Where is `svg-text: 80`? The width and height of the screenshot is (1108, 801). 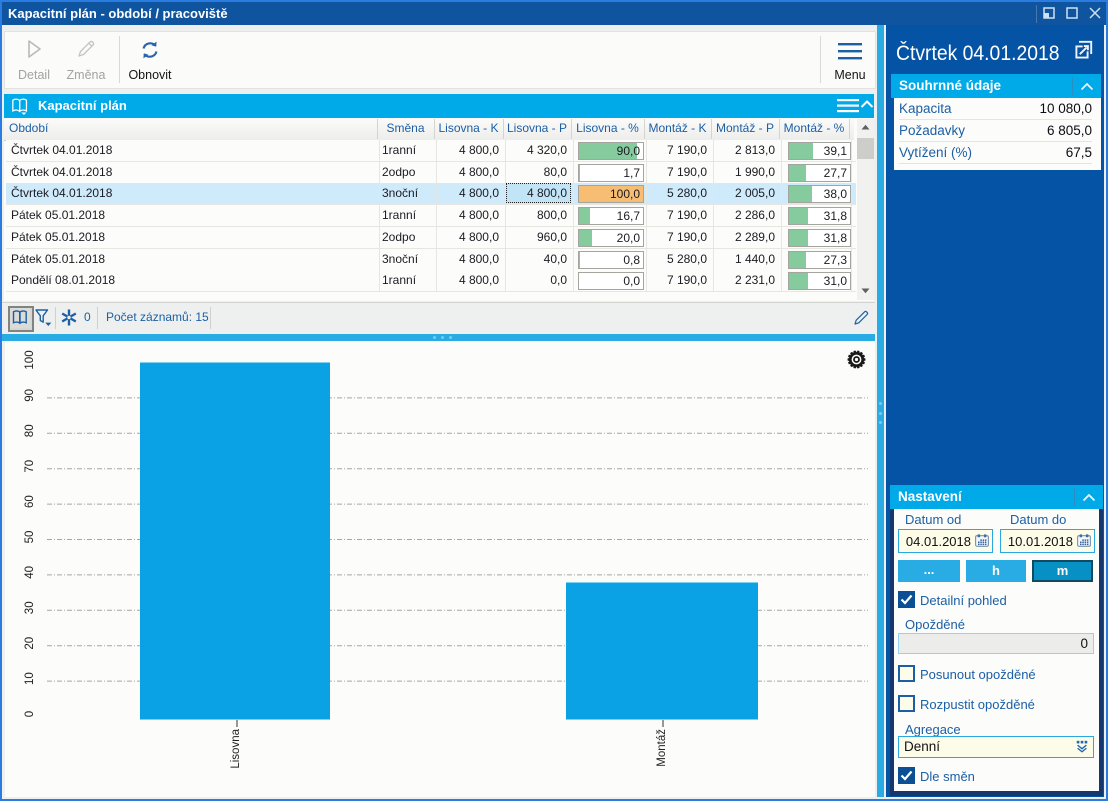 svg-text: 80 is located at coordinates (30, 430).